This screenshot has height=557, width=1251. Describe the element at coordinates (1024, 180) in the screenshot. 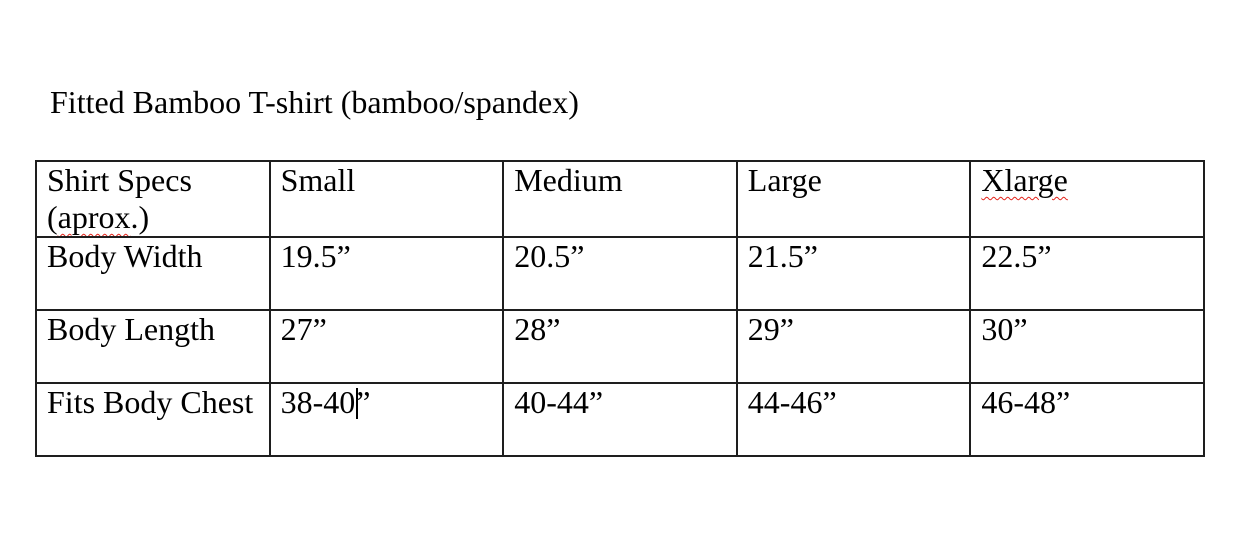

I see `misspelled-word-xlarge: Xlarge` at that location.